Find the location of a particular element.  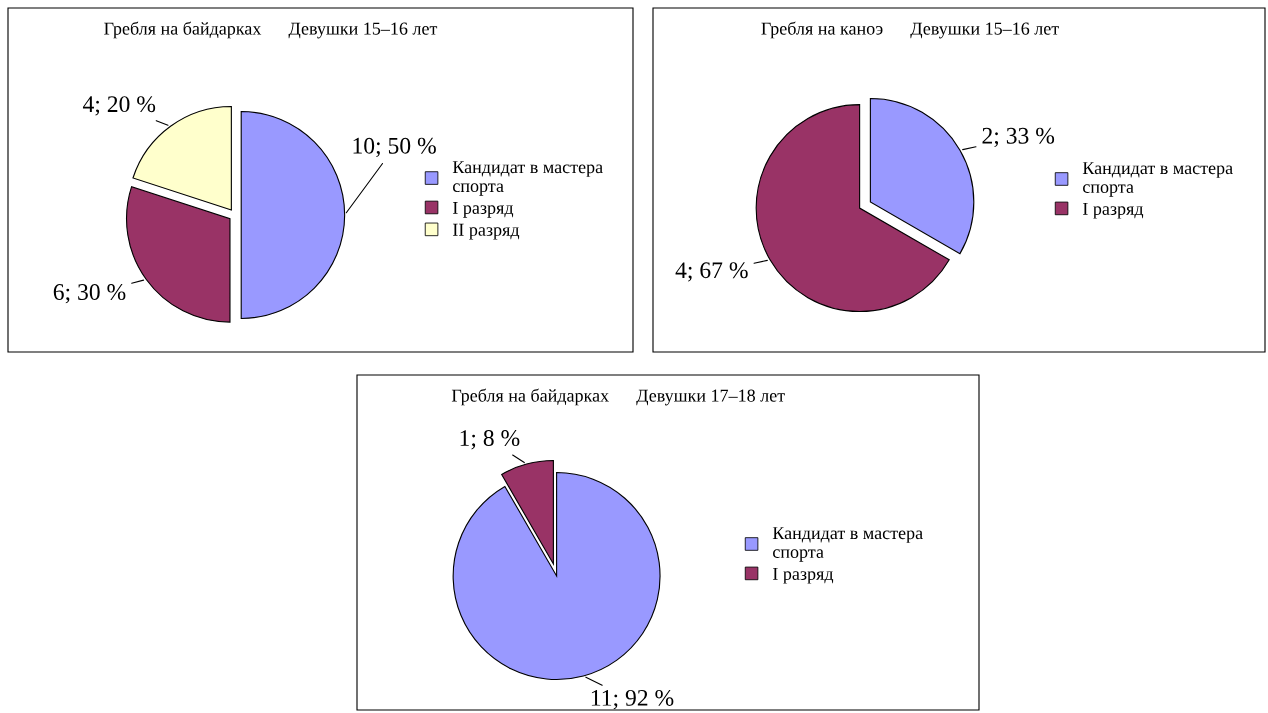

data-label: 4; 67 % is located at coordinates (711, 272).